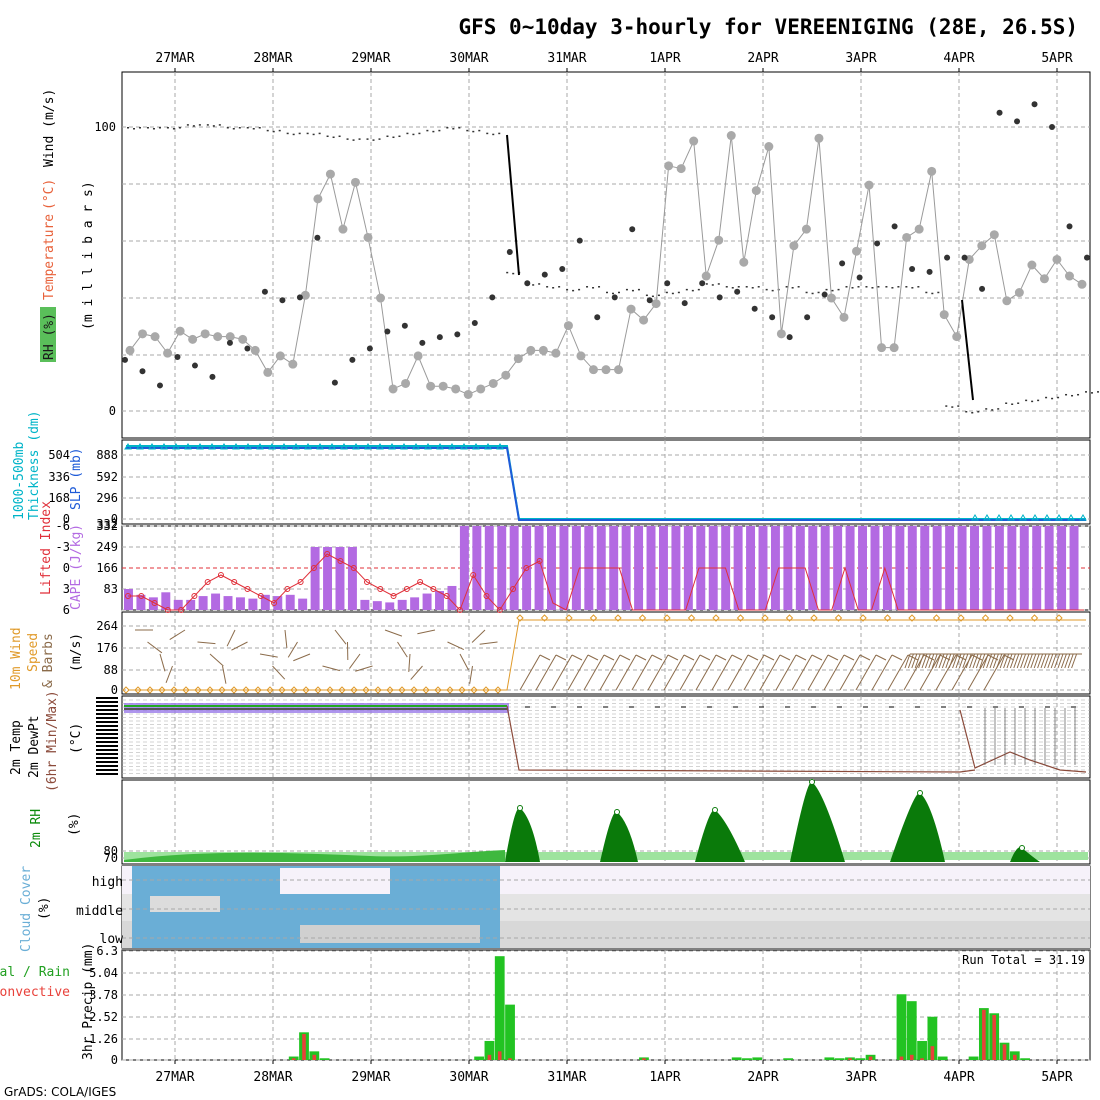  Describe the element at coordinates (370, 58) in the screenshot. I see `top-date-label: 29MAR` at that location.